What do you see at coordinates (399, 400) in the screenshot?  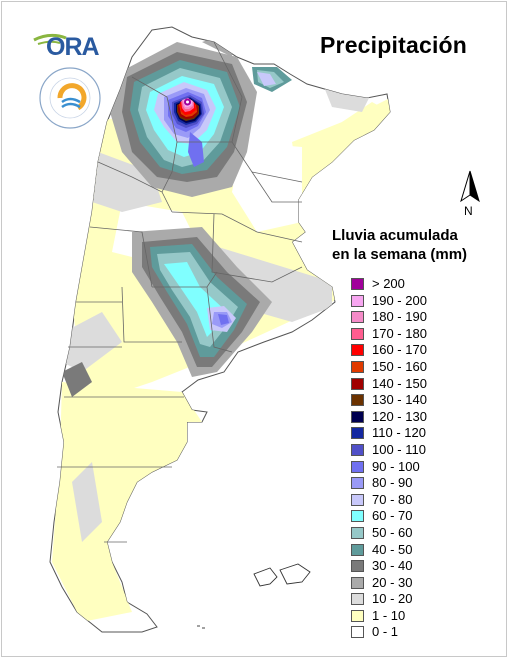 I see `legend-label: 130 - 140` at bounding box center [399, 400].